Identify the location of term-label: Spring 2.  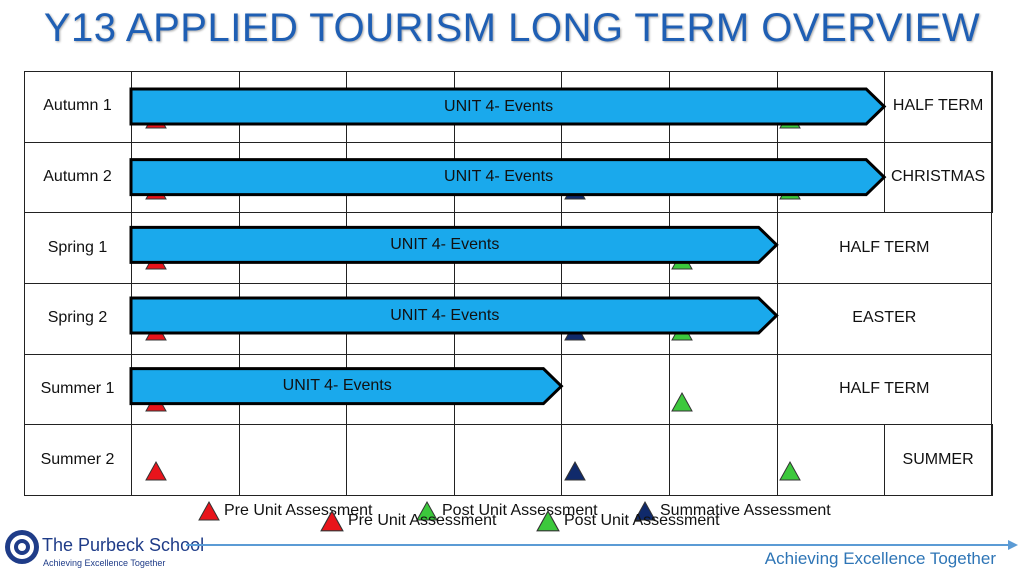
(77, 318).